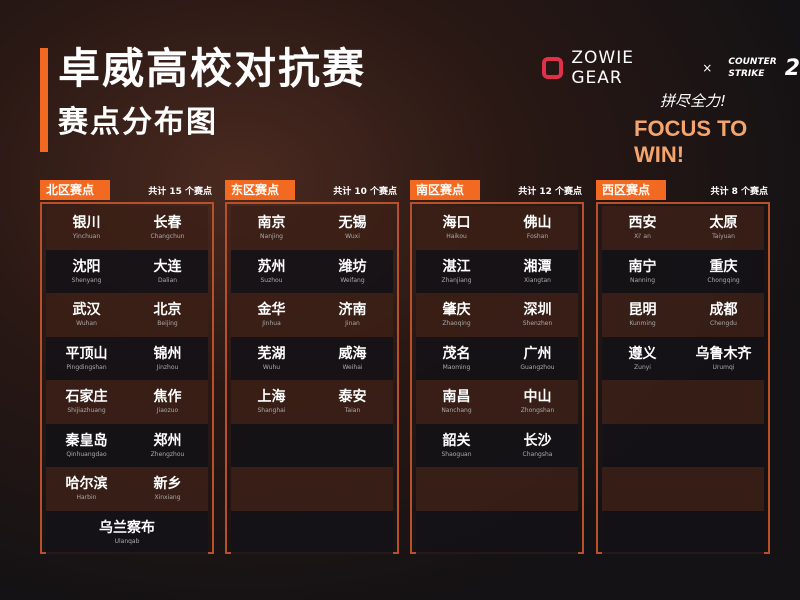 Image resolution: width=800 pixels, height=600 pixels. I want to click on city-cell: 泰安 Taian, so click(353, 401).